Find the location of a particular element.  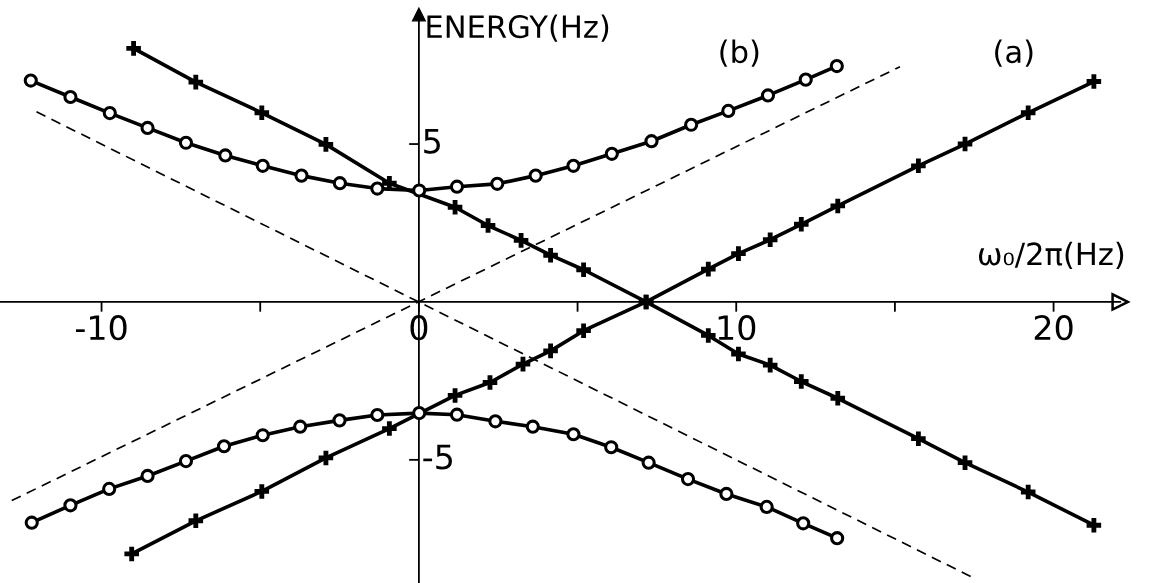

y-tick-label: -5 is located at coordinates (437, 457).